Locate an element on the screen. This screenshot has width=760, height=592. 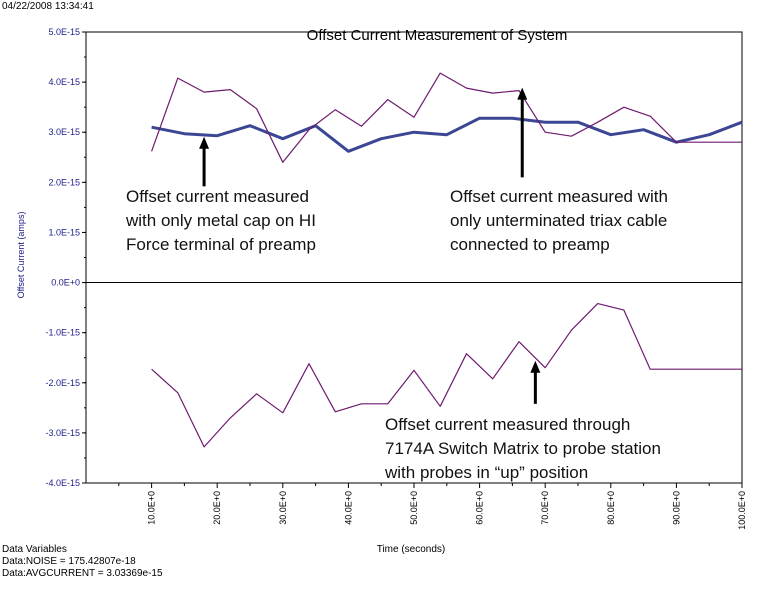
data-variables-heading: Data Variables is located at coordinates (34, 549).